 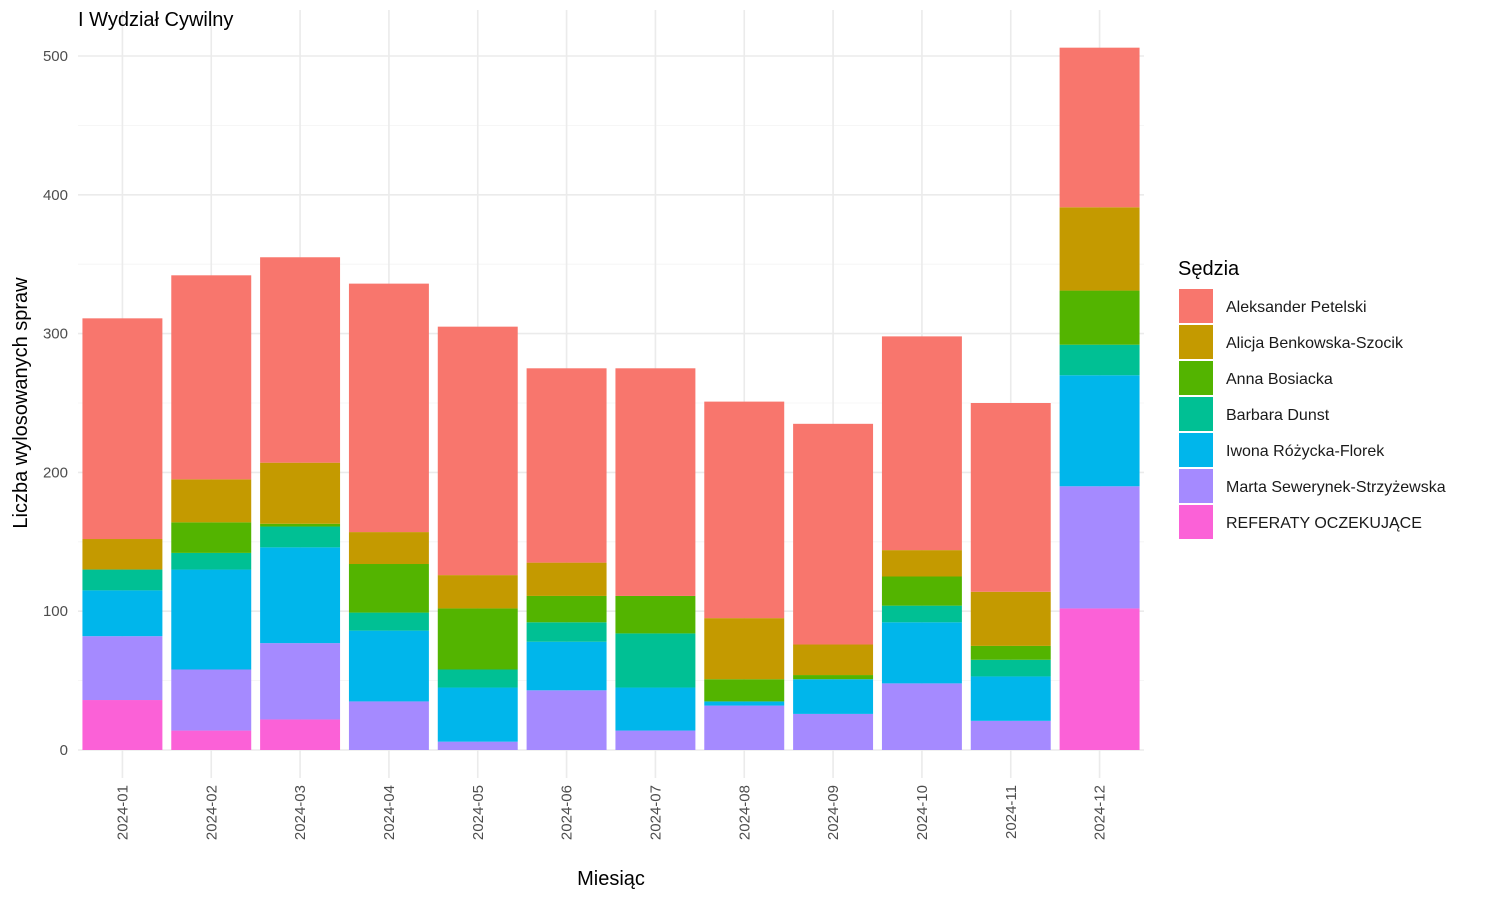 I want to click on x-tick-label: 2024-05, so click(x=478, y=812).